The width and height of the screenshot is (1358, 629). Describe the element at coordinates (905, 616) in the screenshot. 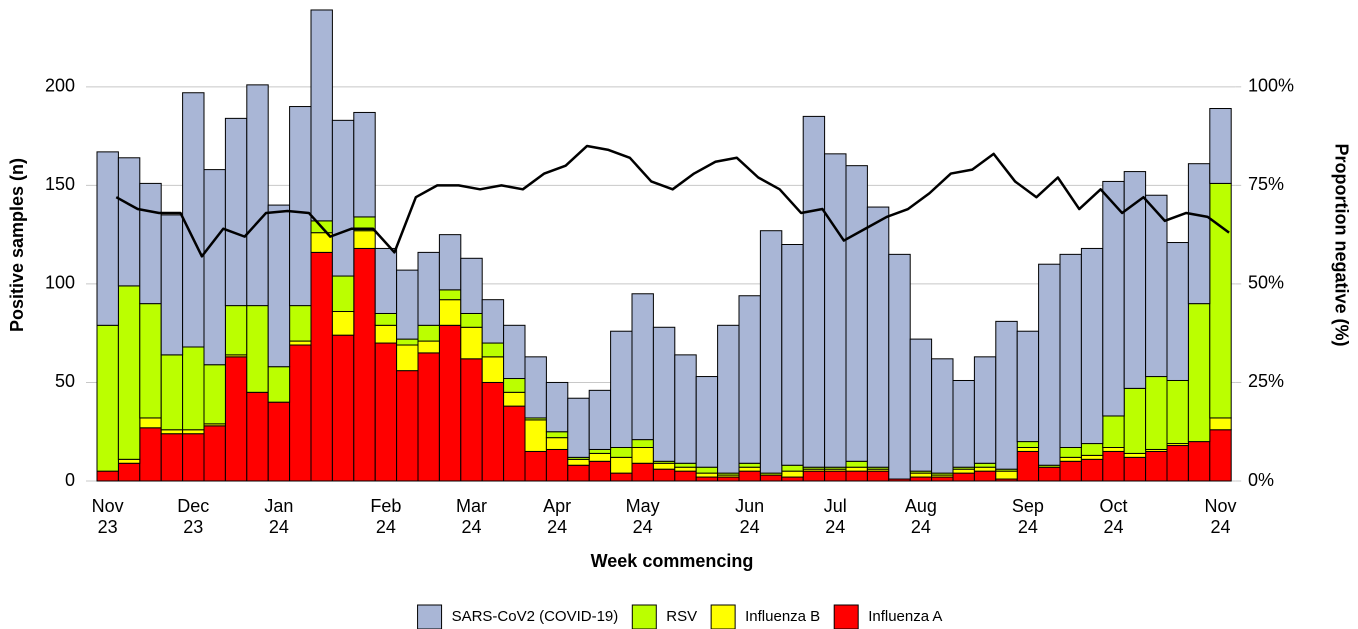

I see `legend-label: Influenza A` at that location.